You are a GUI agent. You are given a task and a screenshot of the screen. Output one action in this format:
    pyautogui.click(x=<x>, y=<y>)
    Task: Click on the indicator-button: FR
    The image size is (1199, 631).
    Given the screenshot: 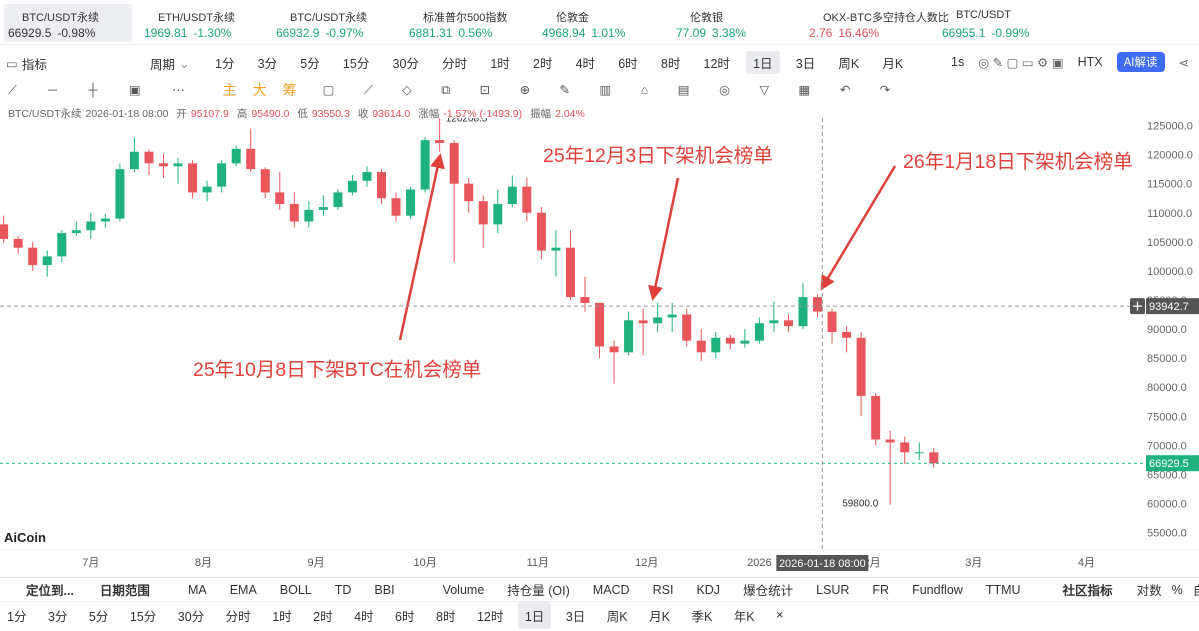 What is the action you would take?
    pyautogui.click(x=881, y=589)
    